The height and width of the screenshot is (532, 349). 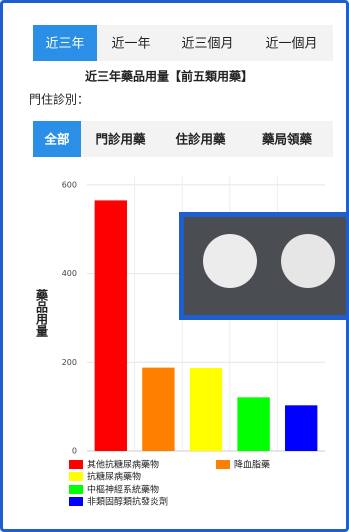 I want to click on y-tick-label: 200, so click(x=69, y=362).